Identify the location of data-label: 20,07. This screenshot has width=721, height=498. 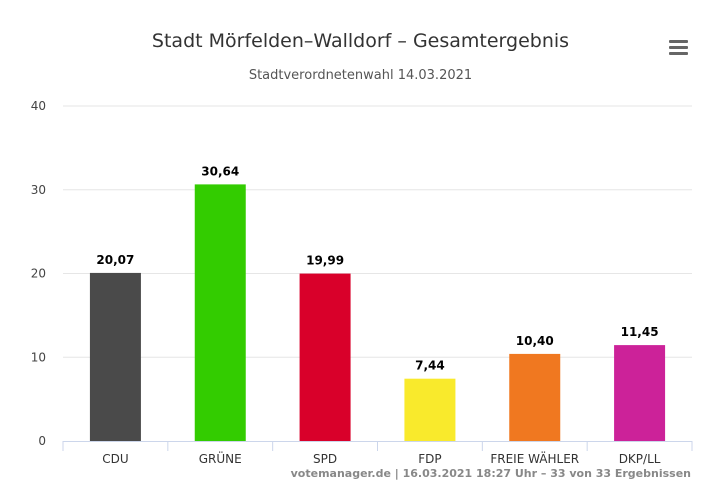
(115, 260).